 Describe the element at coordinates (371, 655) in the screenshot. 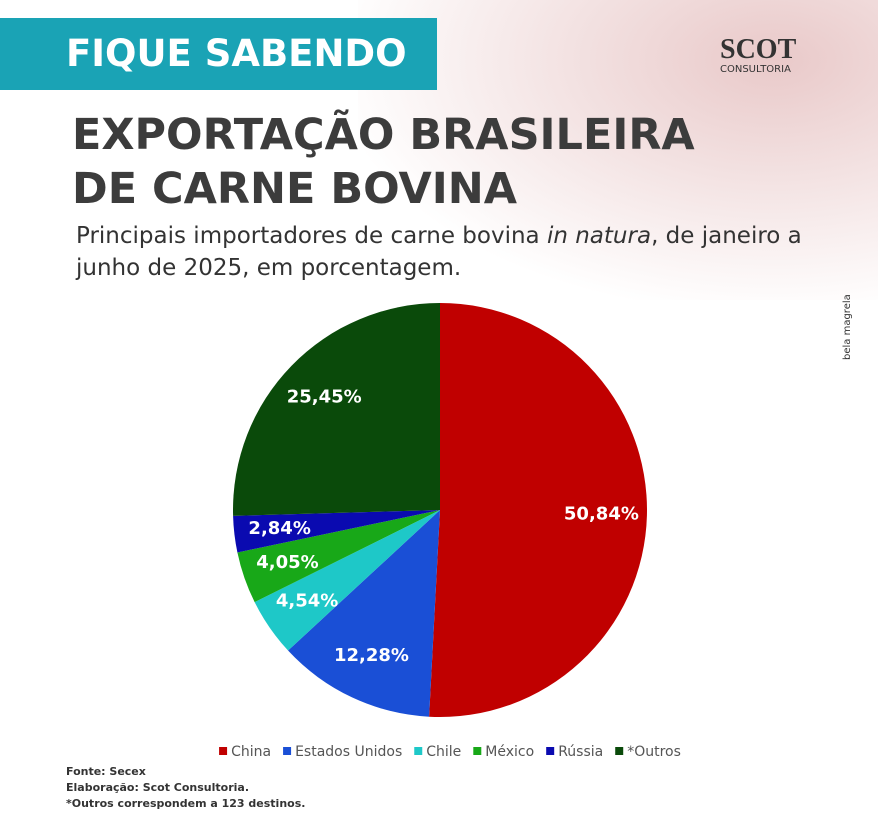

I see `data-label: 12,28%` at that location.